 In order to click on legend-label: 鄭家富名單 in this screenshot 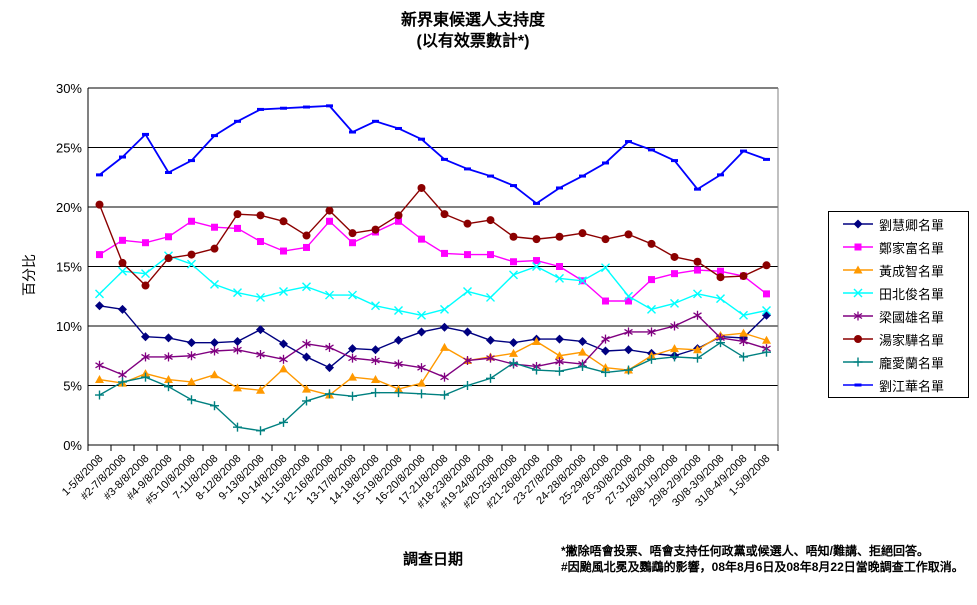, I will do `click(912, 248)`.